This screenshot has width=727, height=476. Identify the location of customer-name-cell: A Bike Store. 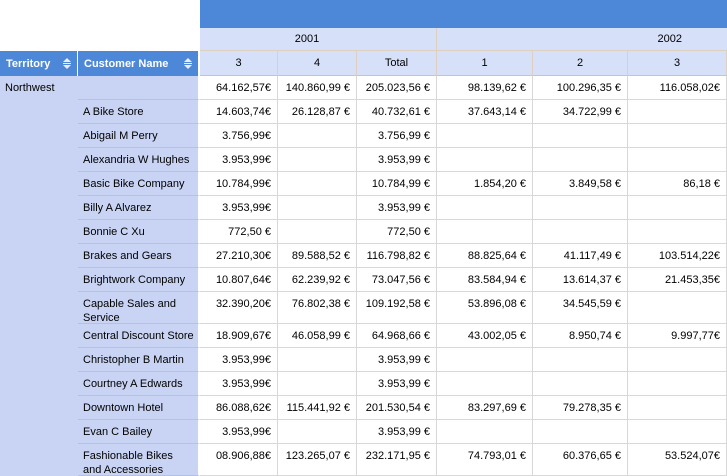
(139, 112).